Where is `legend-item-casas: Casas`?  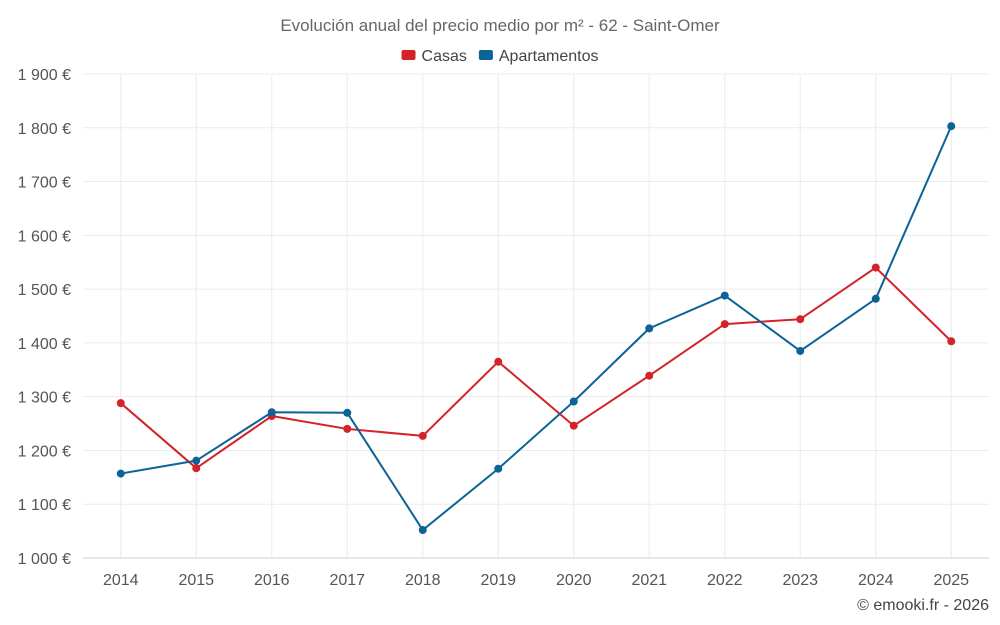 legend-item-casas: Casas is located at coordinates (434, 56).